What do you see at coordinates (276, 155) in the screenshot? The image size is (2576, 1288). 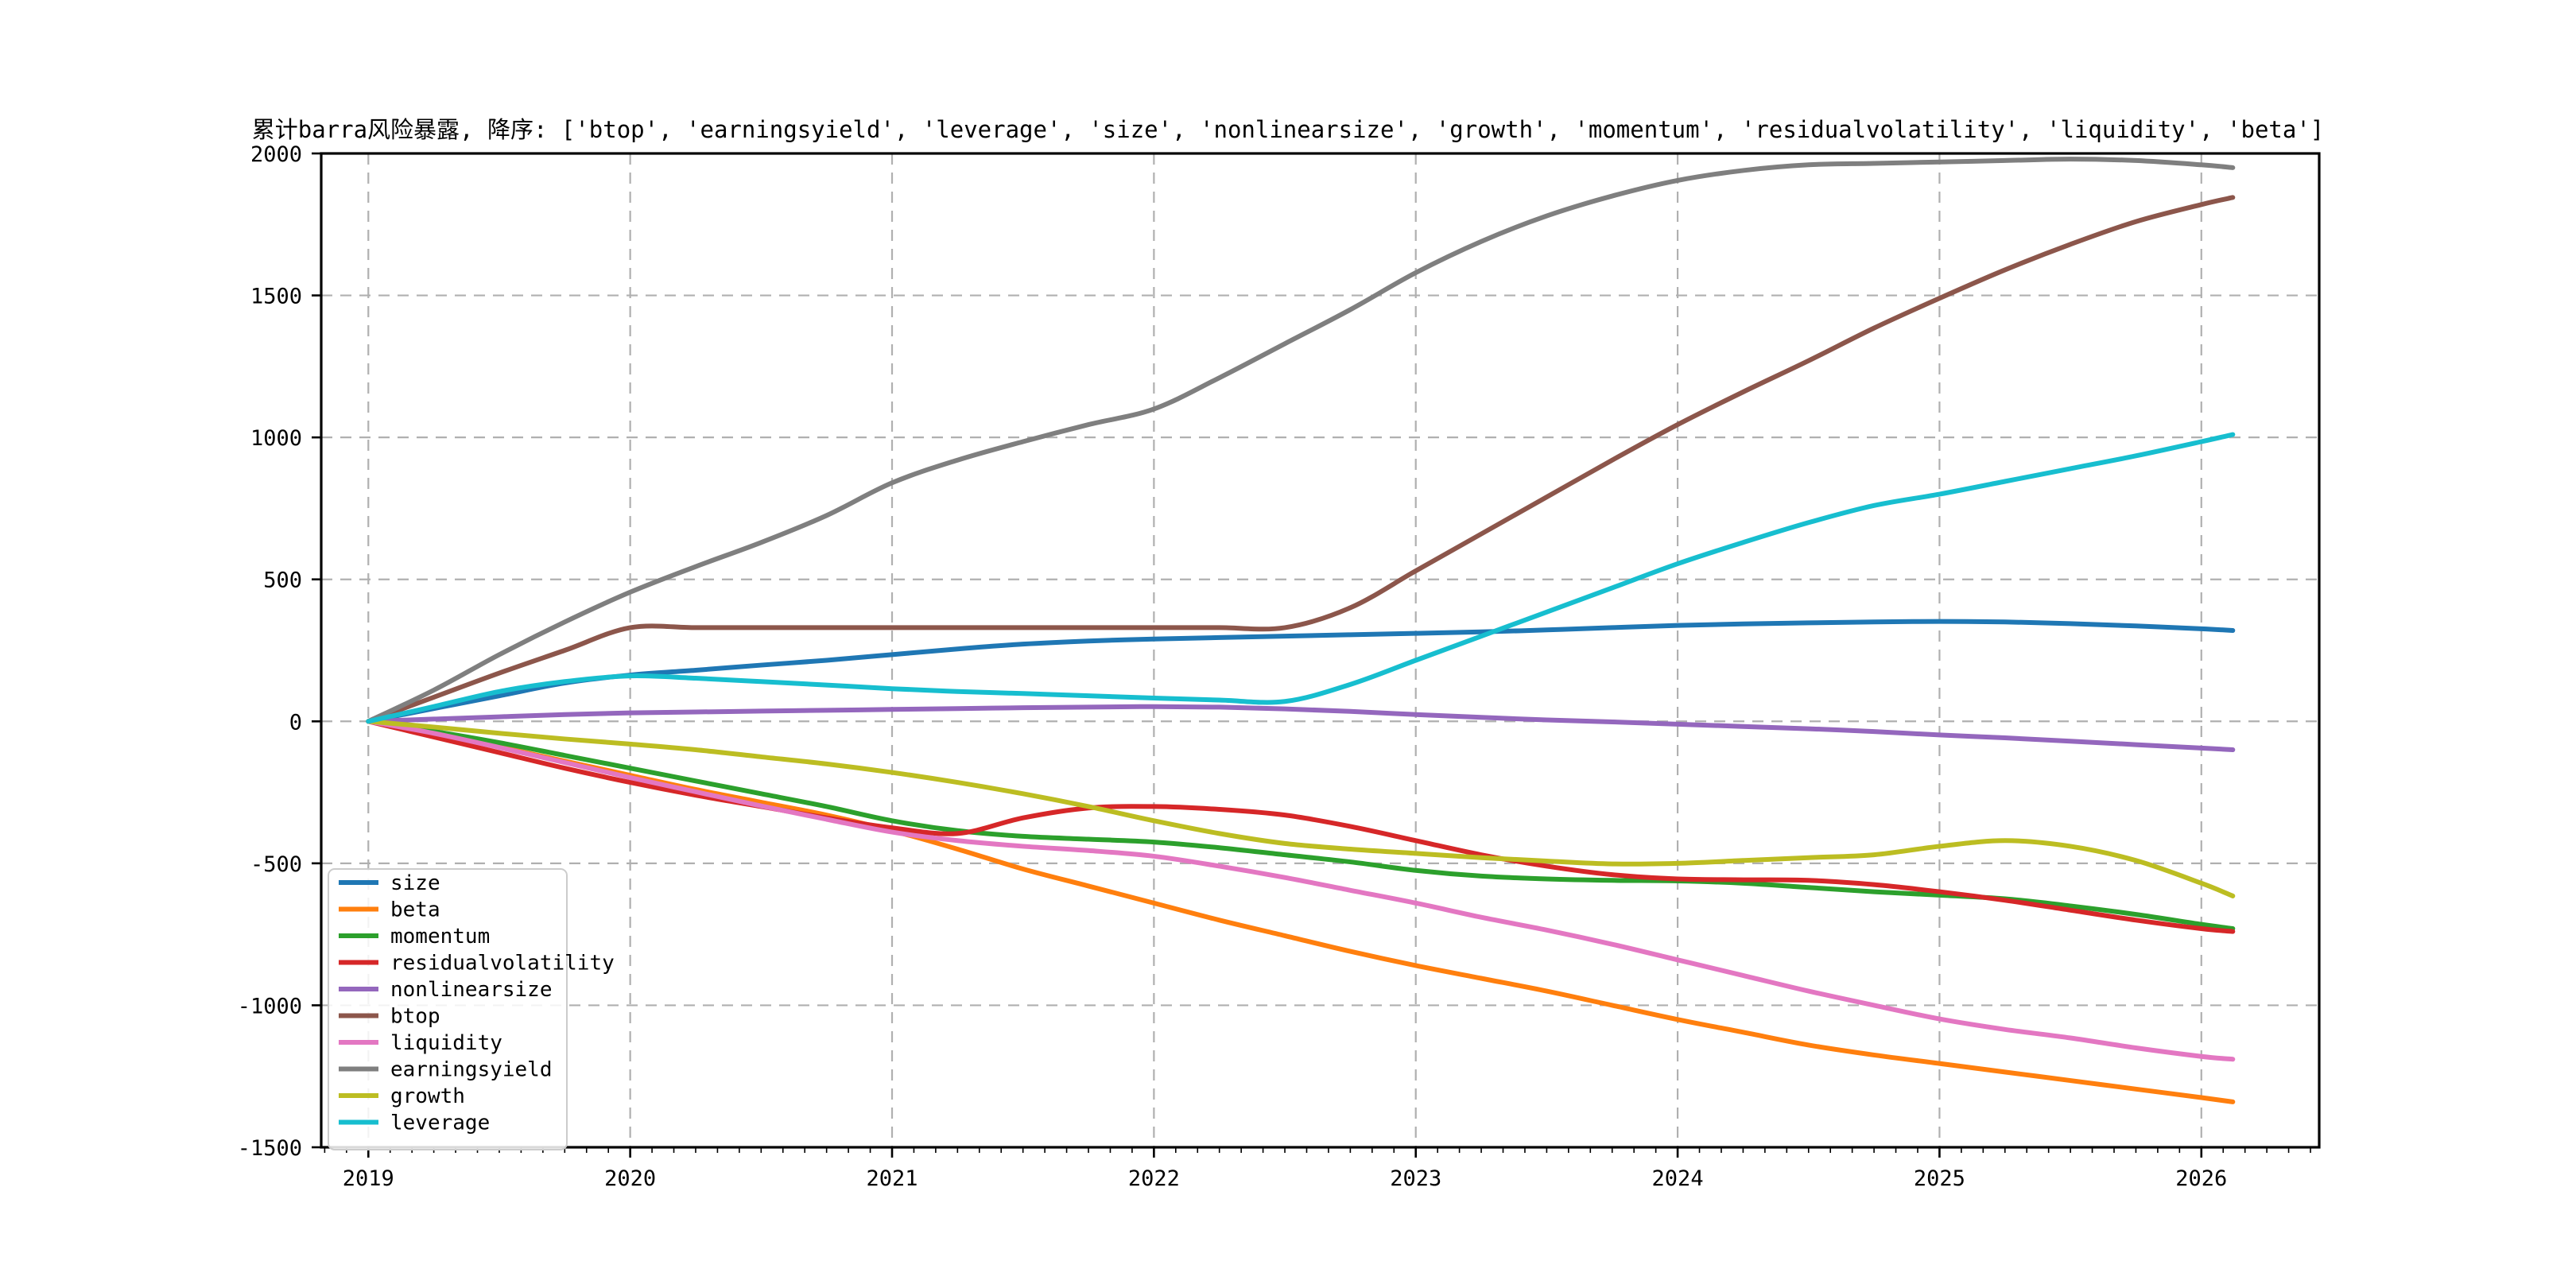 I see `y-tick-label: 2000` at bounding box center [276, 155].